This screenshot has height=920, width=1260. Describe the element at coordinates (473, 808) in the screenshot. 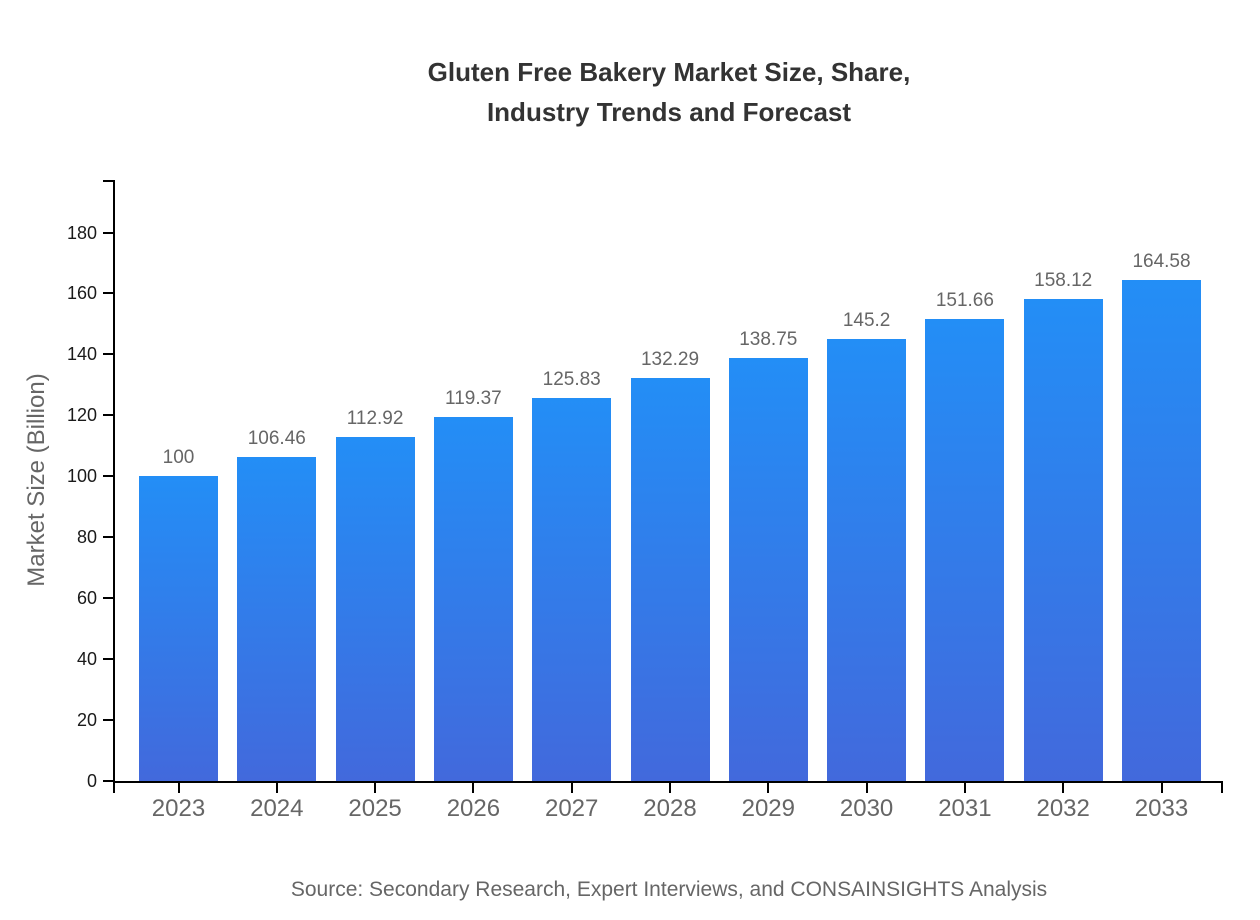

I see `x-tick-label: 2026` at that location.